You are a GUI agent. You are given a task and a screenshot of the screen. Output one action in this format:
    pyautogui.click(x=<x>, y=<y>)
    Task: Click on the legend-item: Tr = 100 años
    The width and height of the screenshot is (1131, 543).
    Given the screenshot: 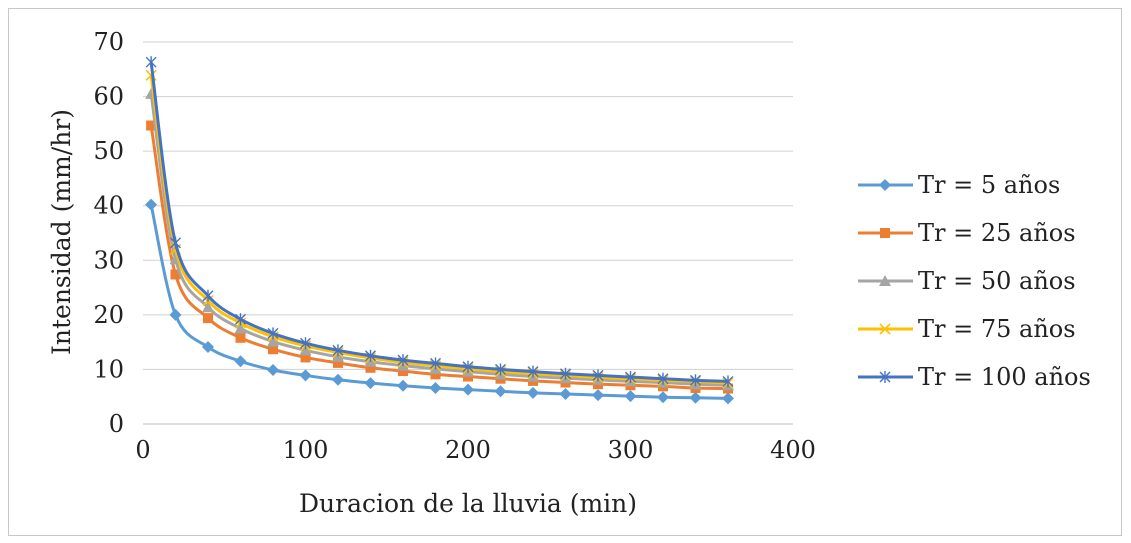 What is the action you would take?
    pyautogui.click(x=974, y=377)
    